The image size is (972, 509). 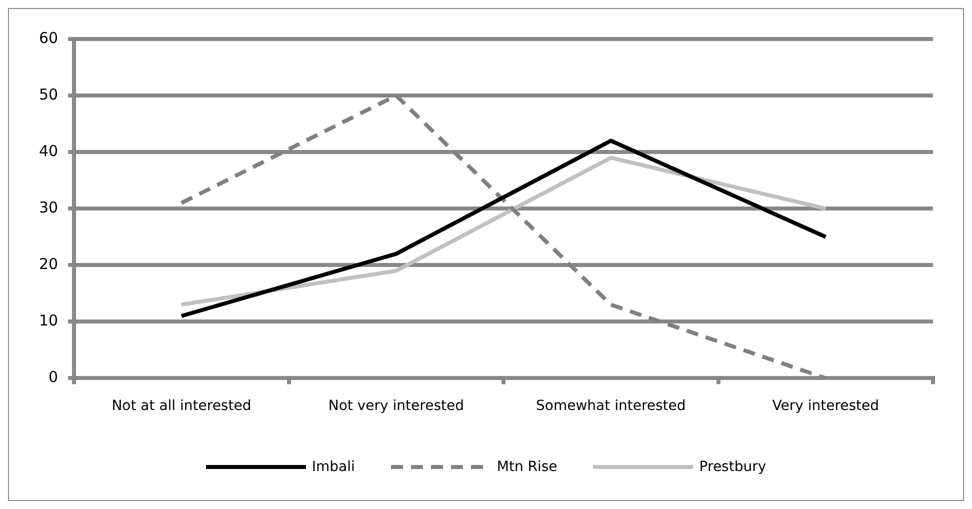 What do you see at coordinates (48, 37) in the screenshot?
I see `y-tick-label: 60` at bounding box center [48, 37].